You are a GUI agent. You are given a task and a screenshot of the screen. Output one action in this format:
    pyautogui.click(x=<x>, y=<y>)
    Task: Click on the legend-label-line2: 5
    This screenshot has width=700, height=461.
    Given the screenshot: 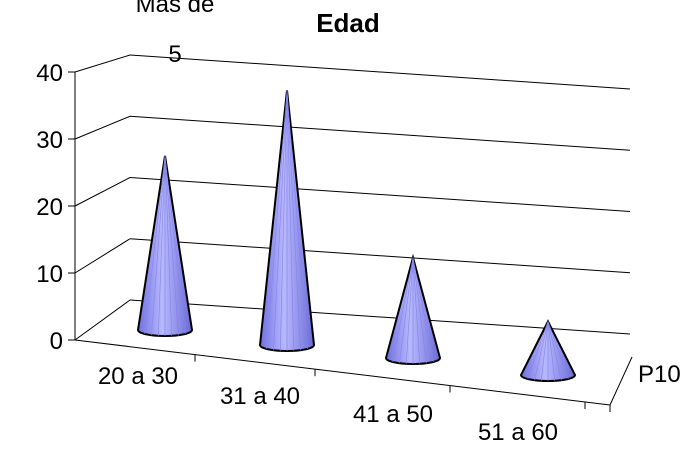 What is the action you would take?
    pyautogui.click(x=174, y=54)
    